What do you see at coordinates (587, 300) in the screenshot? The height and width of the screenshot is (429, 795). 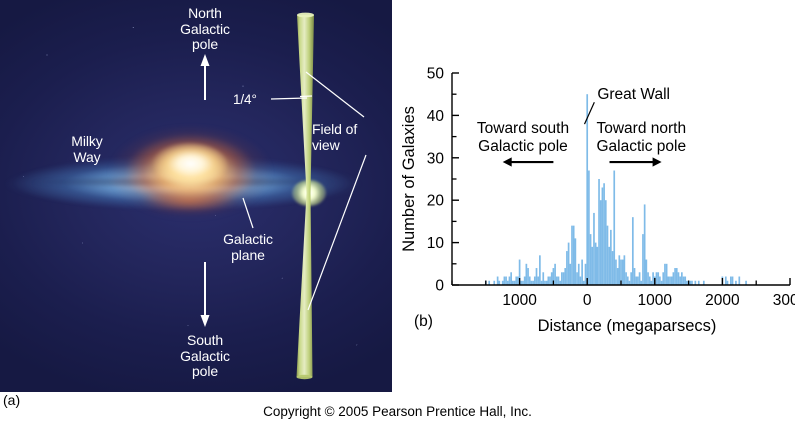 I see `x-tick-label: 0` at bounding box center [587, 300].